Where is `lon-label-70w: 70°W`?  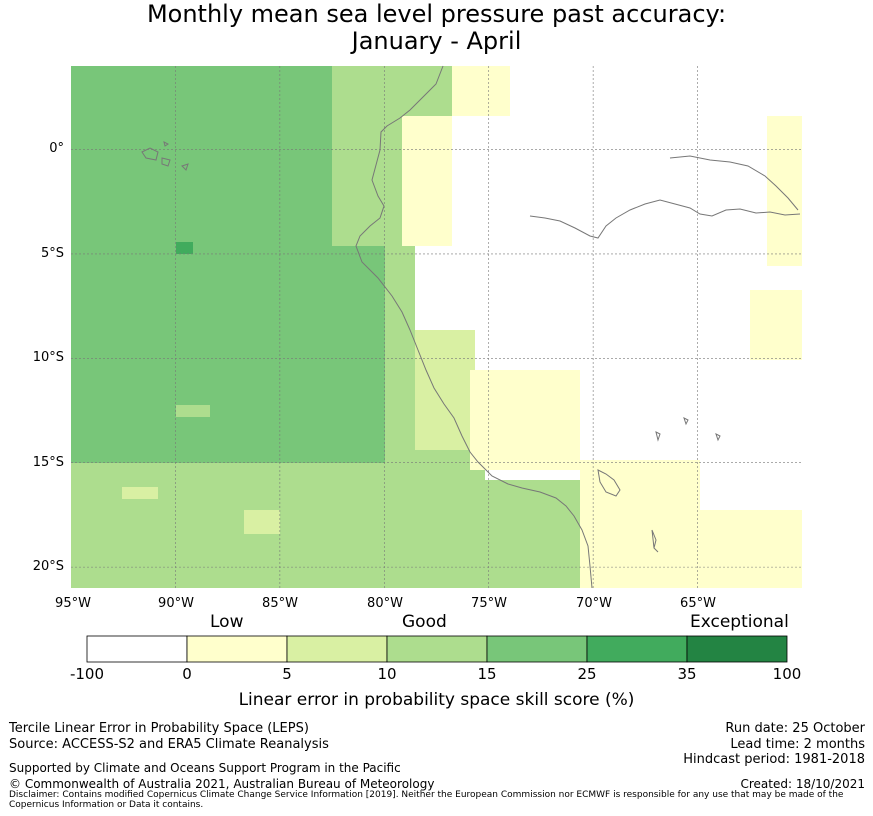 lon-label-70w: 70°W is located at coordinates (594, 603).